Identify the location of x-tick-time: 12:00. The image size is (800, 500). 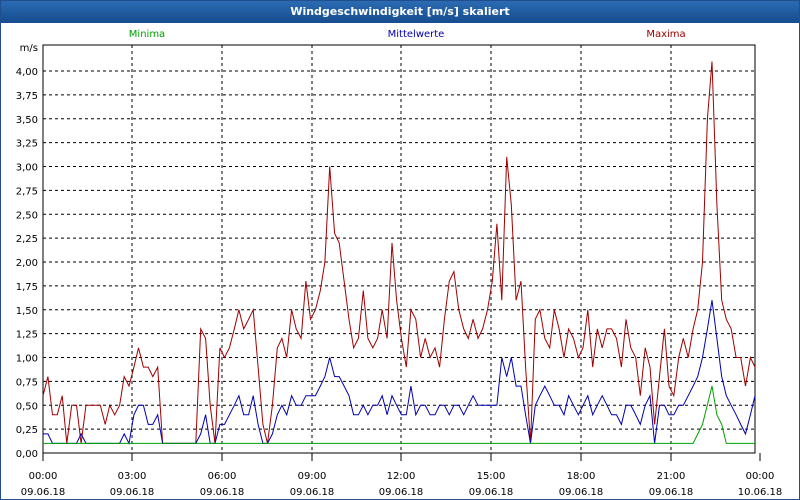
(401, 476).